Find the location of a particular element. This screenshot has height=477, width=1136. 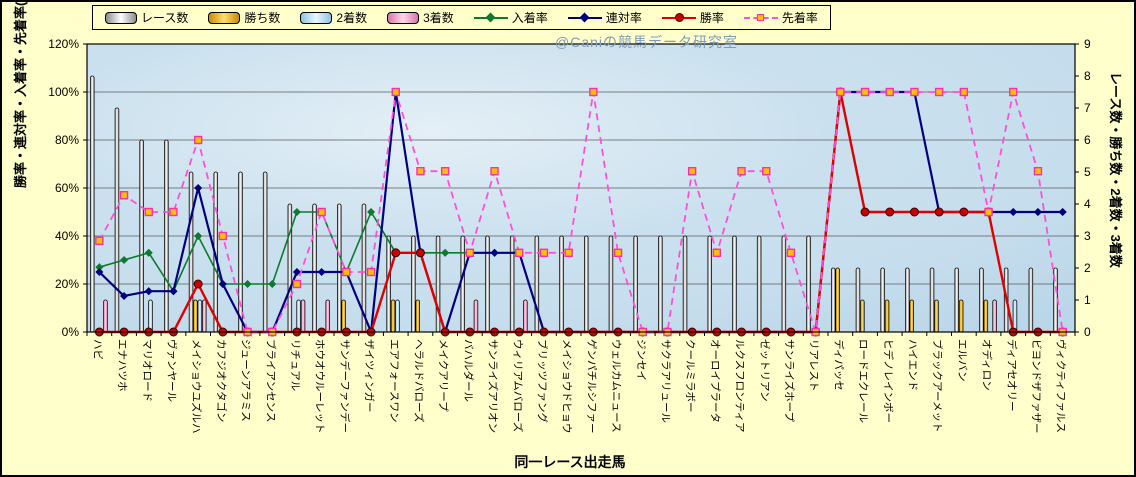

x-category-label: ジンセイ is located at coordinates (641, 360).